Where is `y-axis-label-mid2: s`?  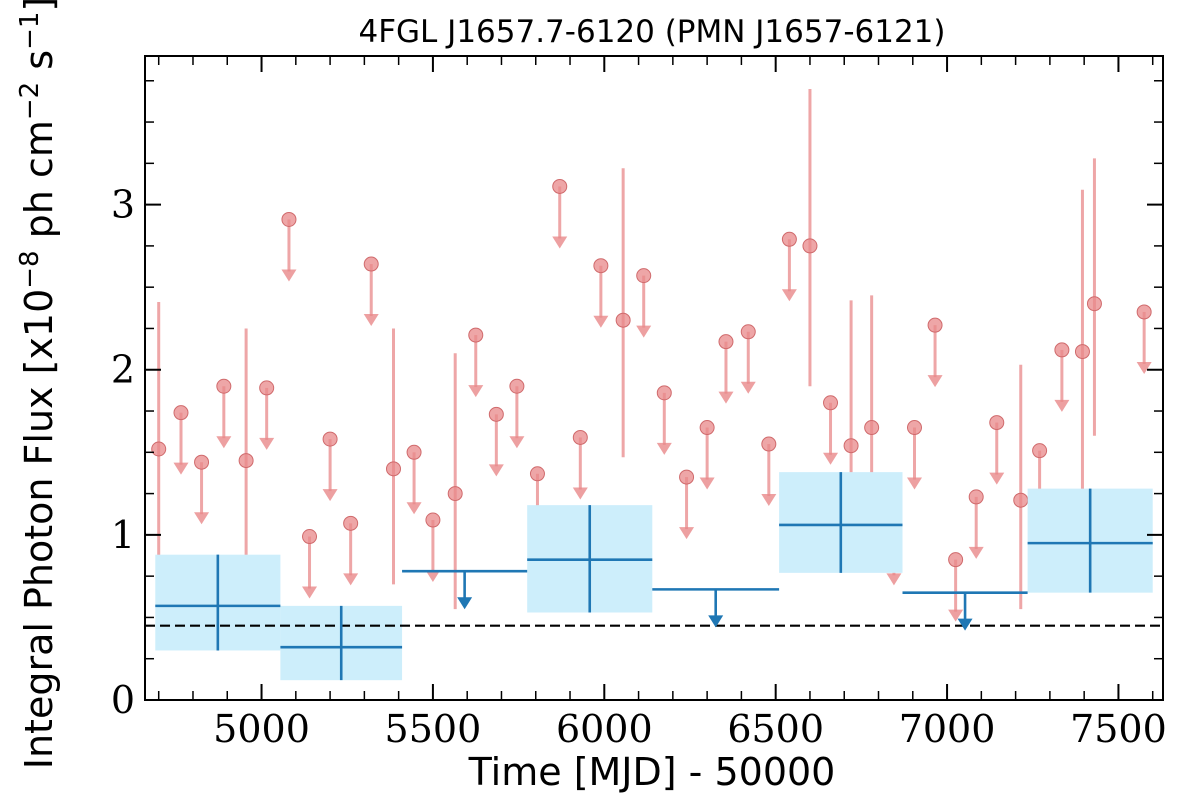 y-axis-label-mid2: s is located at coordinates (39, 66).